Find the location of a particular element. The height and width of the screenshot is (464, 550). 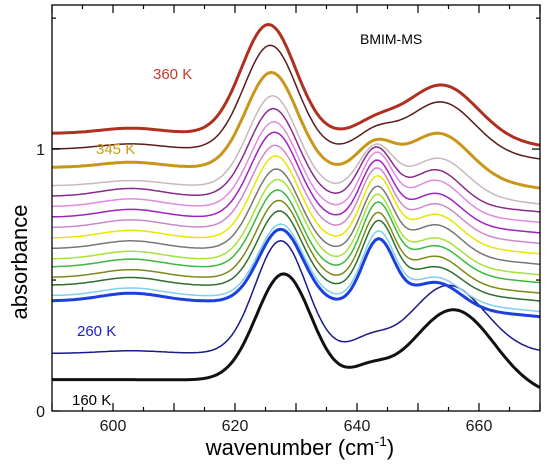

x-tick-label-600: 600 is located at coordinates (113, 426).